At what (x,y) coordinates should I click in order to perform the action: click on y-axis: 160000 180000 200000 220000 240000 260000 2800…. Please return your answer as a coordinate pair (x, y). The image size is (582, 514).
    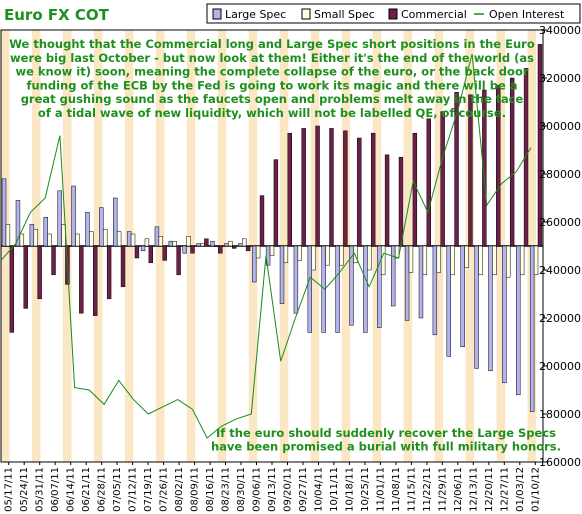
    Looking at the image, I should click on (560, 246).